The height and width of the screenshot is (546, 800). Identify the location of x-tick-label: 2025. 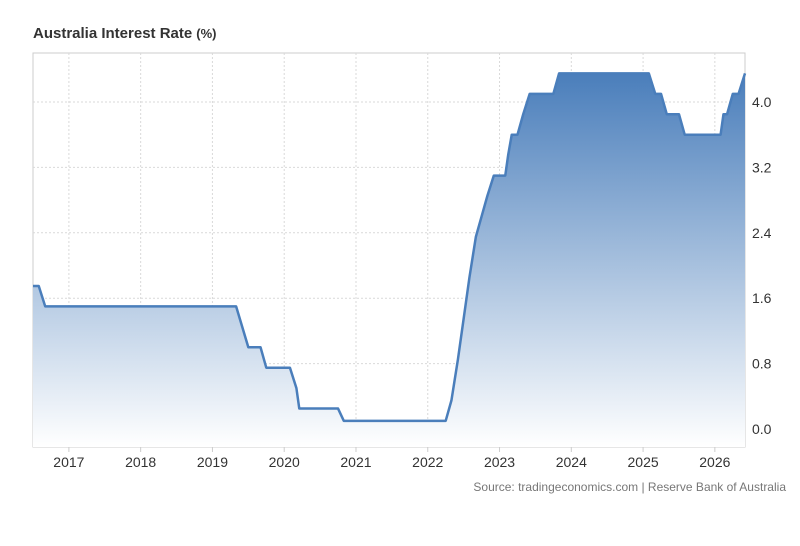
(643, 462).